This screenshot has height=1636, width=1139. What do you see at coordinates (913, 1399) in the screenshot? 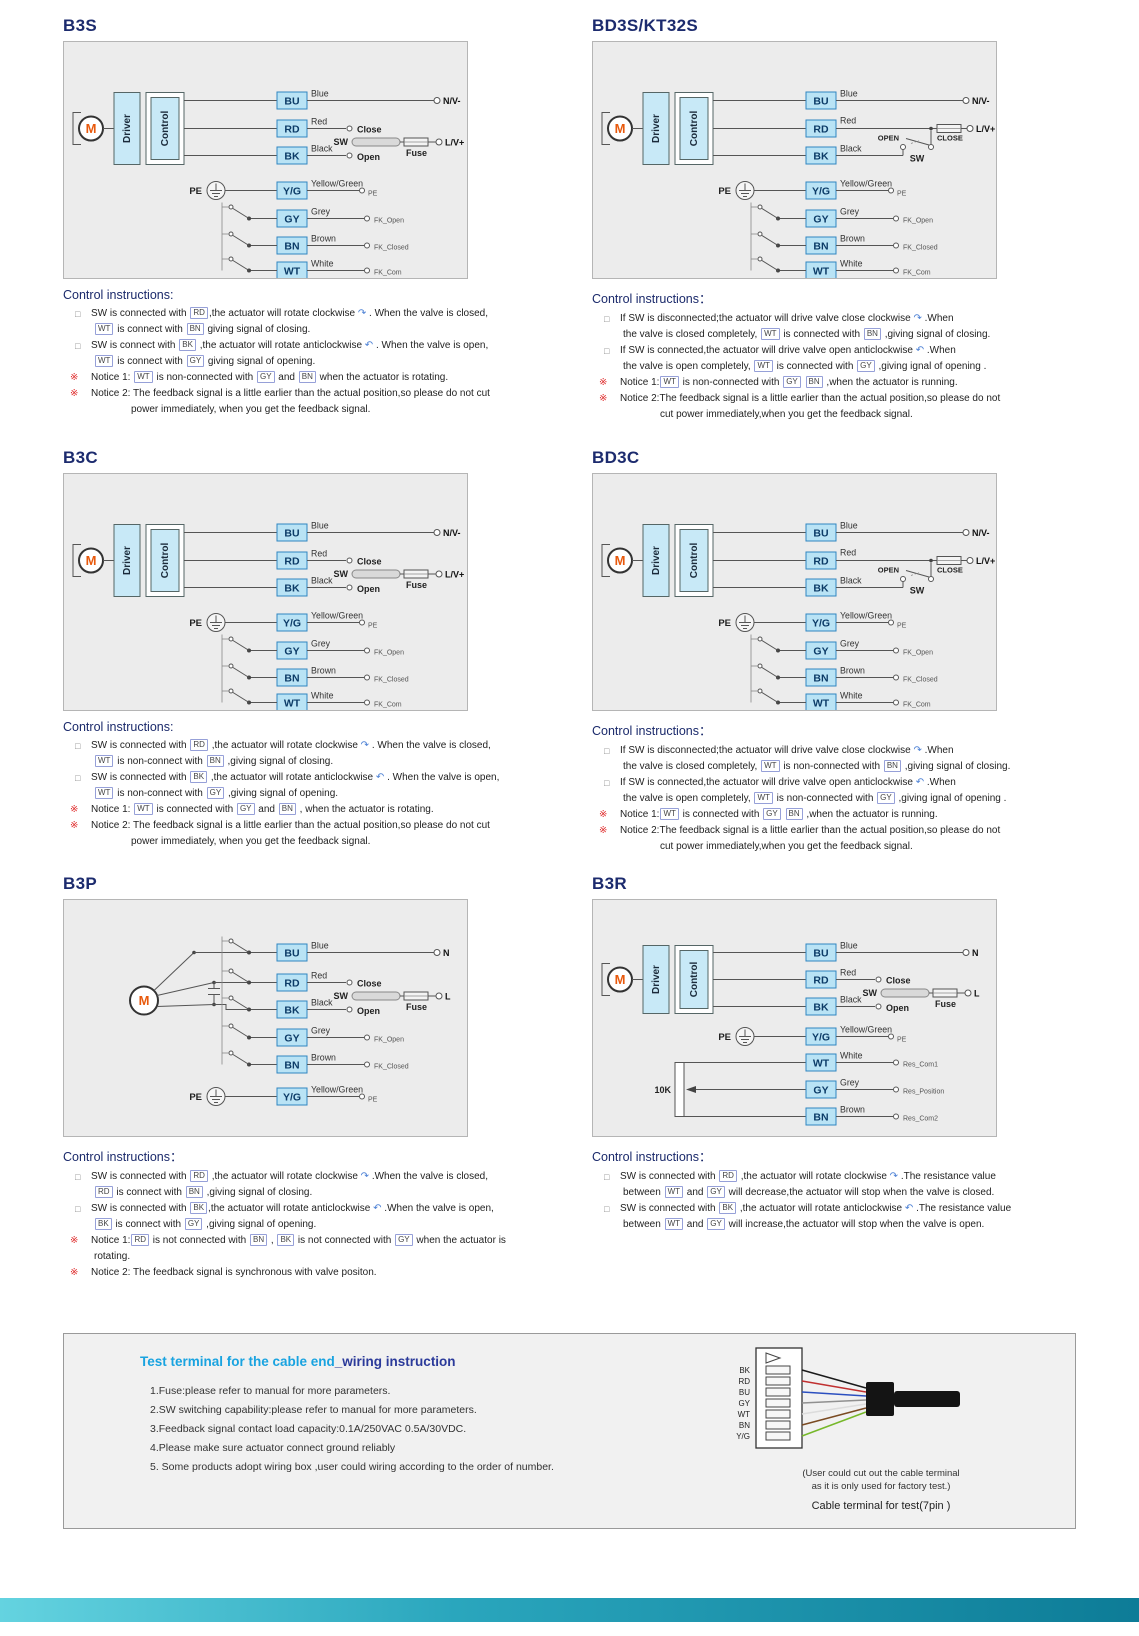
I see `cable-plug` at bounding box center [913, 1399].